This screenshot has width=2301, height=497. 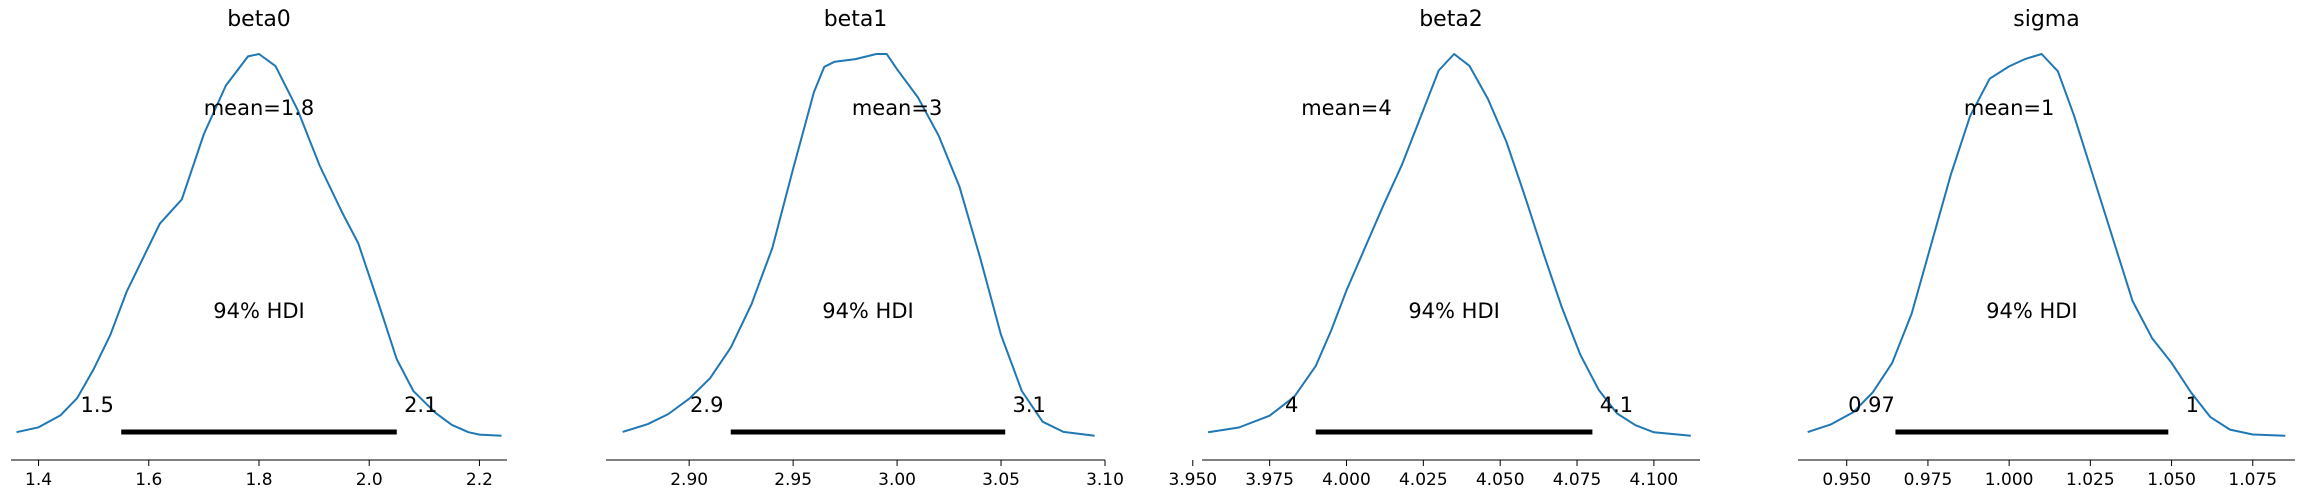 What do you see at coordinates (2009, 108) in the screenshot?
I see `mean-label: mean=1` at bounding box center [2009, 108].